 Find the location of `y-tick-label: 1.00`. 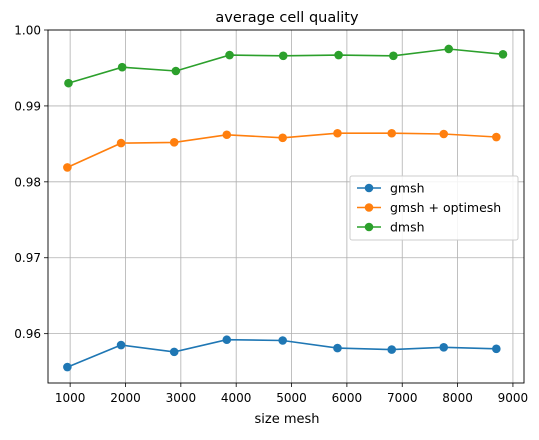

y-tick-label: 1.00 is located at coordinates (27, 31).